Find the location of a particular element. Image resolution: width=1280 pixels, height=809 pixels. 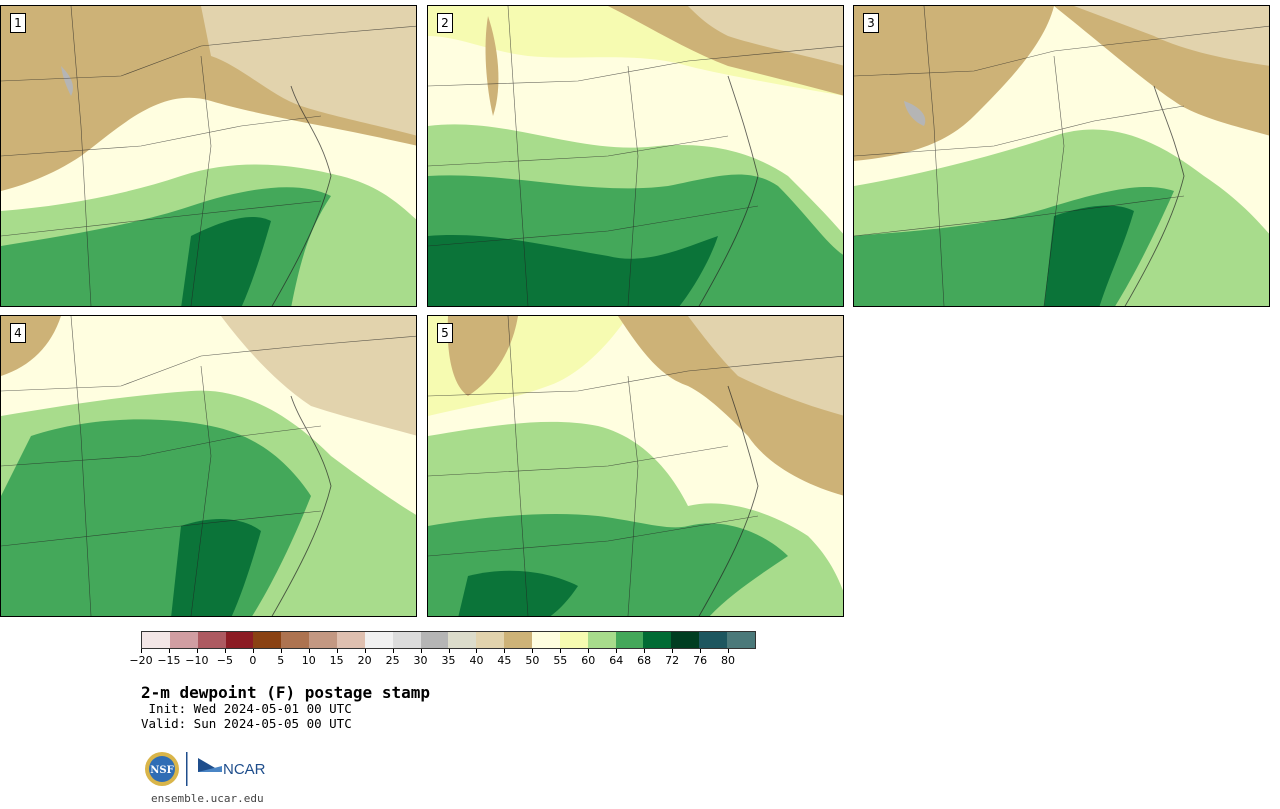

dewpoint-colorbar is located at coordinates (448, 640).